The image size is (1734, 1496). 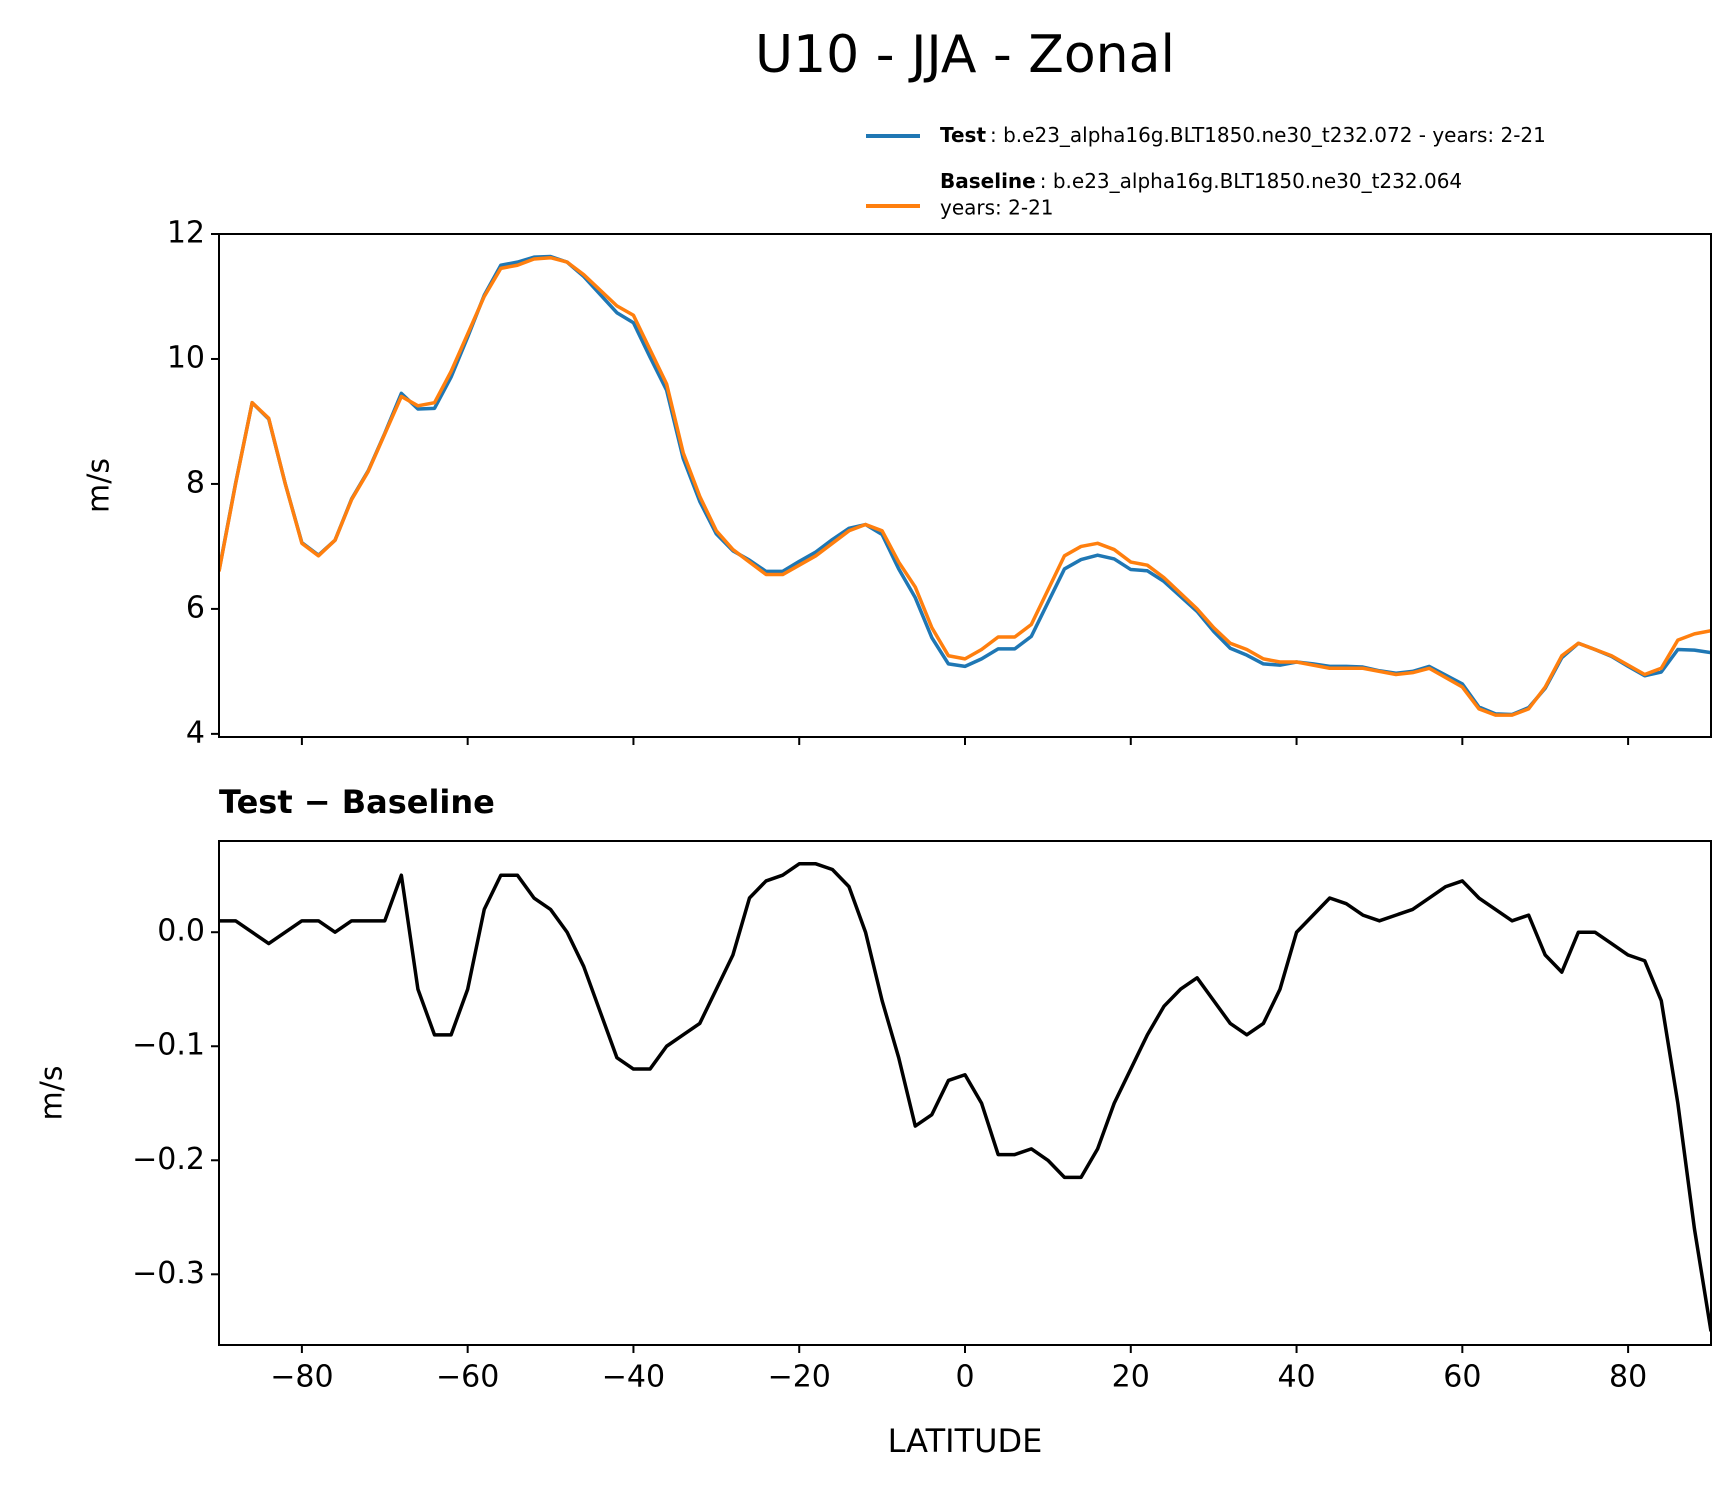 I want to click on y-tick-label: −0.1, so click(x=168, y=1045).